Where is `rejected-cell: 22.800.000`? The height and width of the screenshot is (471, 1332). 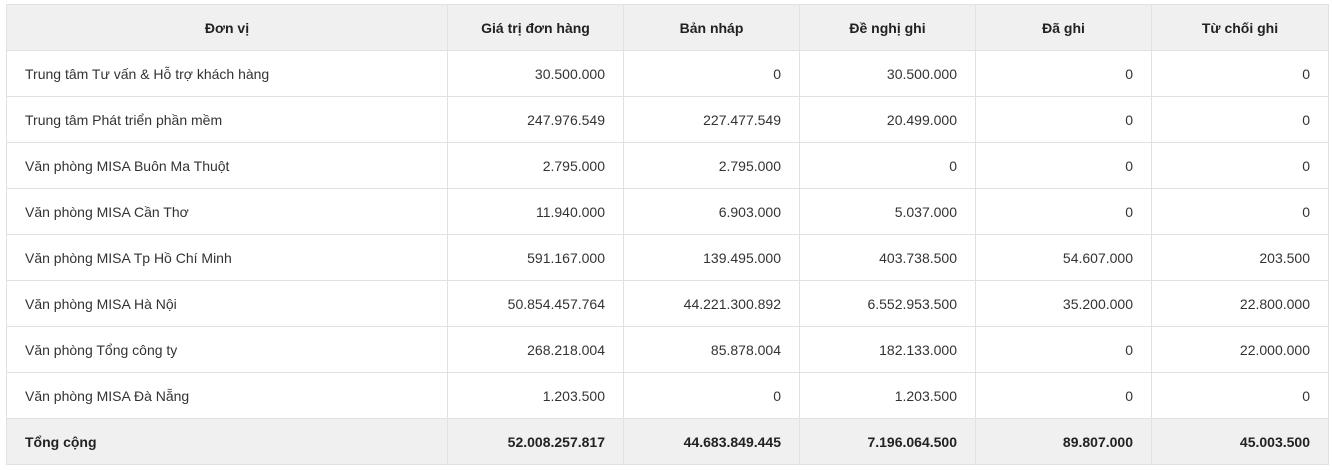 rejected-cell: 22.800.000 is located at coordinates (1240, 303).